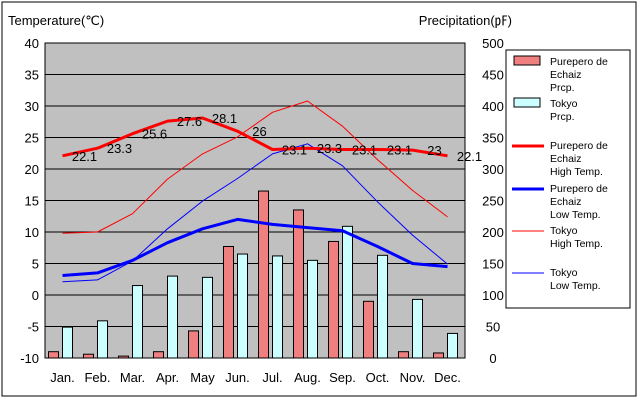  Describe the element at coordinates (32, 75) in the screenshot. I see `left-tick-label: 35` at that location.